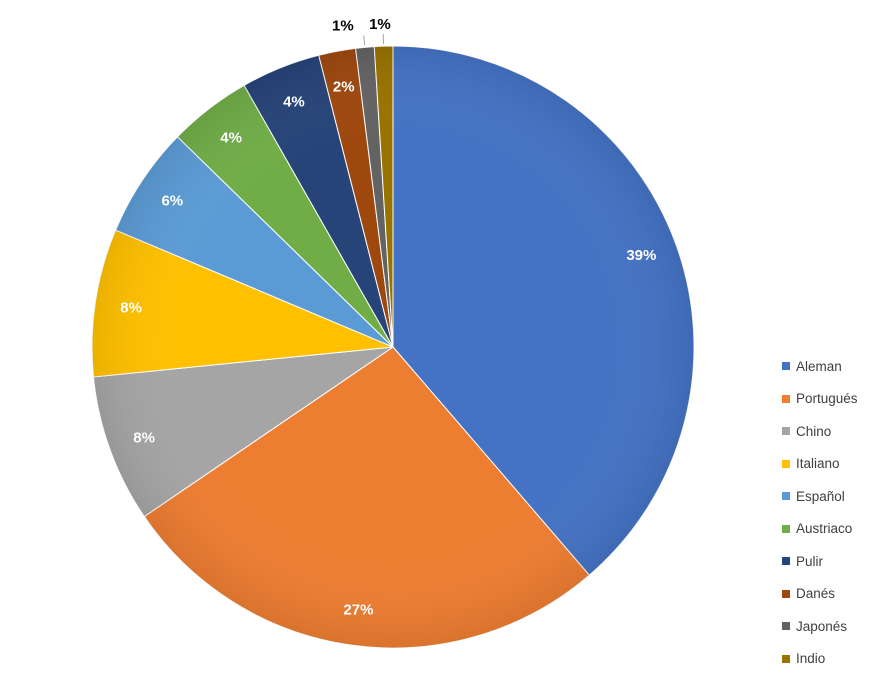 This screenshot has width=893, height=685. I want to click on data-label-japones: 1%, so click(343, 25).